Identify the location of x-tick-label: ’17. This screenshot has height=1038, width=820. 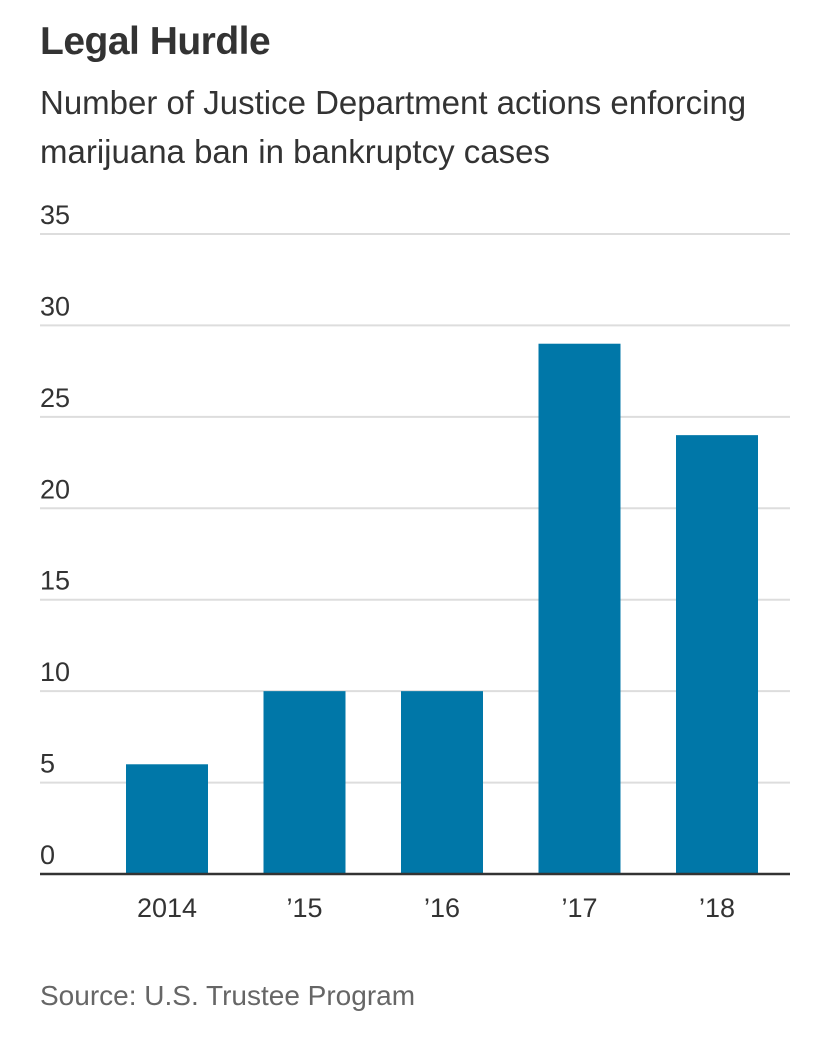
(579, 908).